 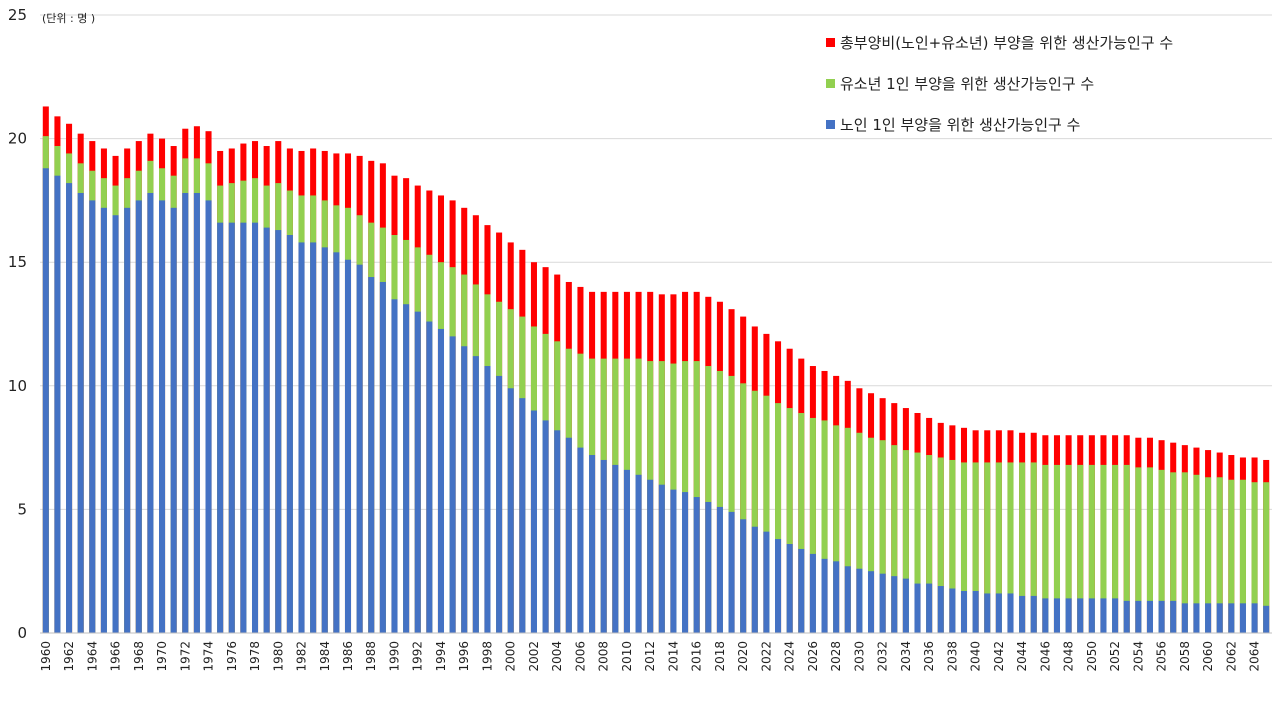 I want to click on unit-label: (단위 : 명 ), so click(x=68, y=18).